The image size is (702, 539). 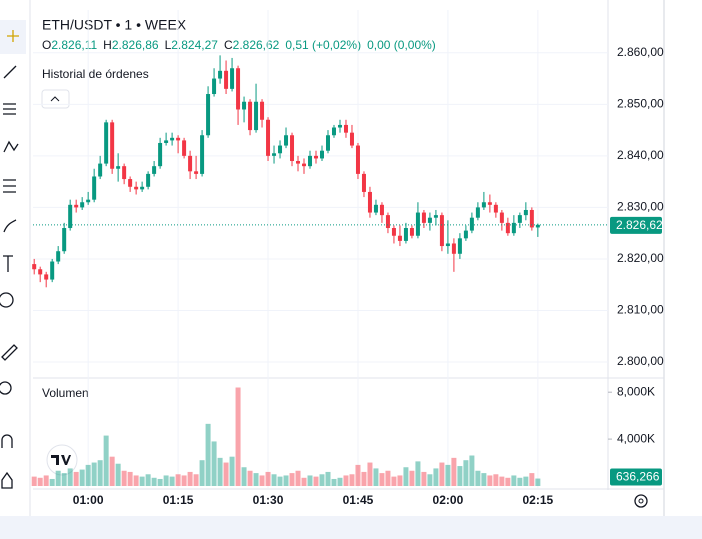 What do you see at coordinates (636, 225) in the screenshot?
I see `price-tag` at bounding box center [636, 225].